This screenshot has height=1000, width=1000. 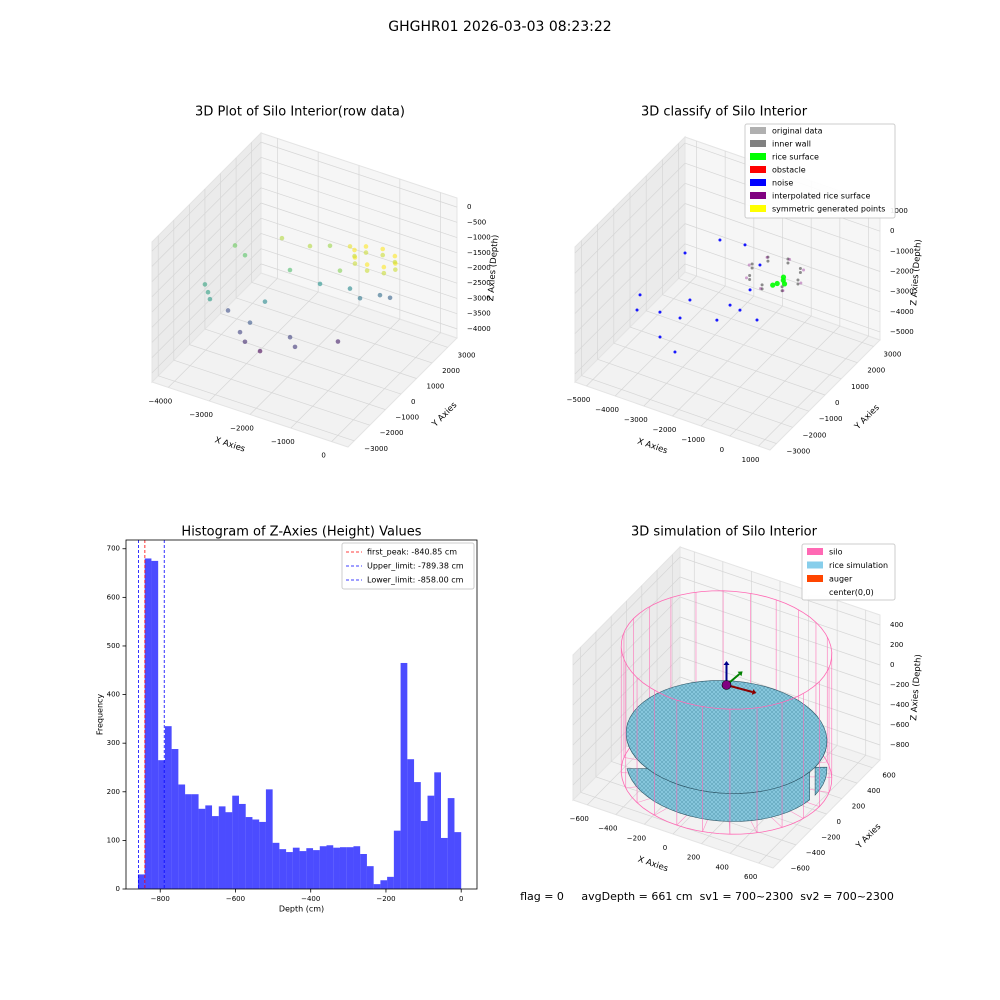 I want to click on x-tick-label: 200, so click(x=693, y=858).